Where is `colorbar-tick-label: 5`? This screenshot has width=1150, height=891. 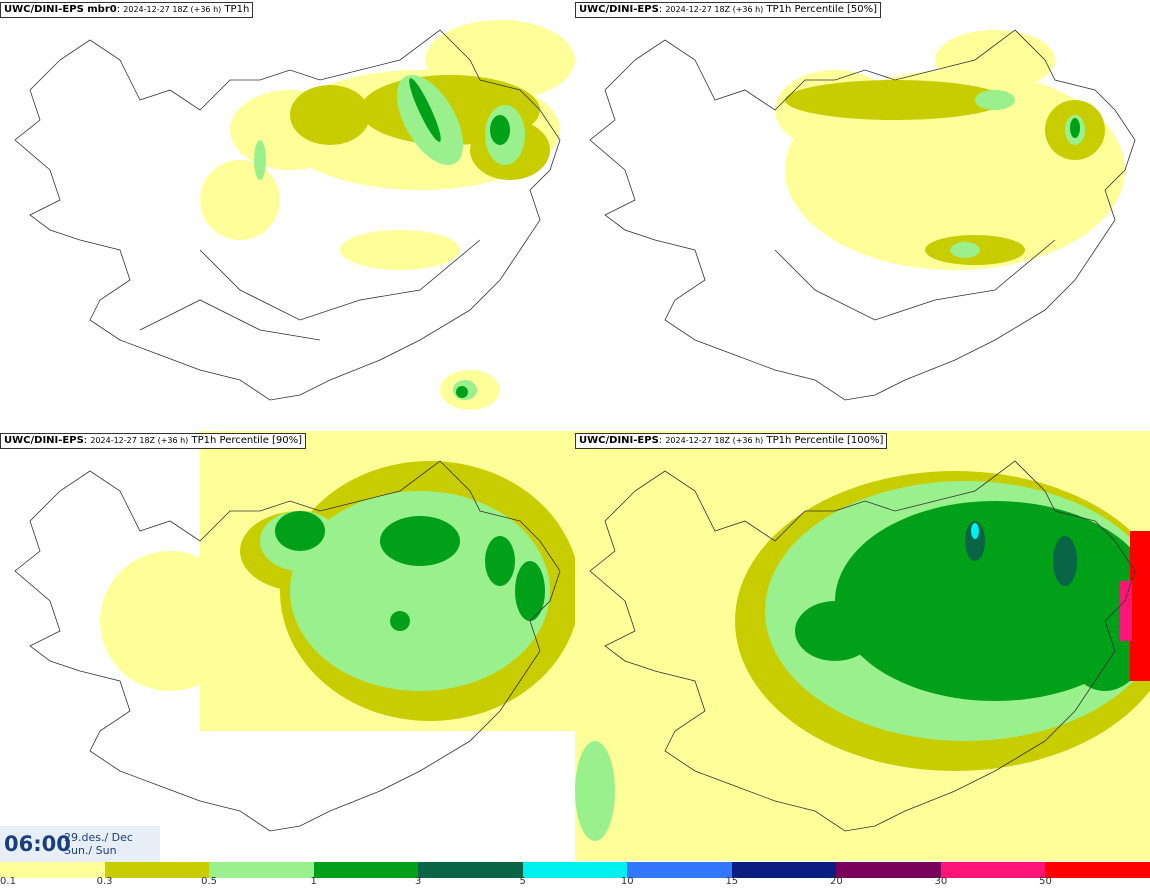
colorbar-tick-label: 5 is located at coordinates (522, 881).